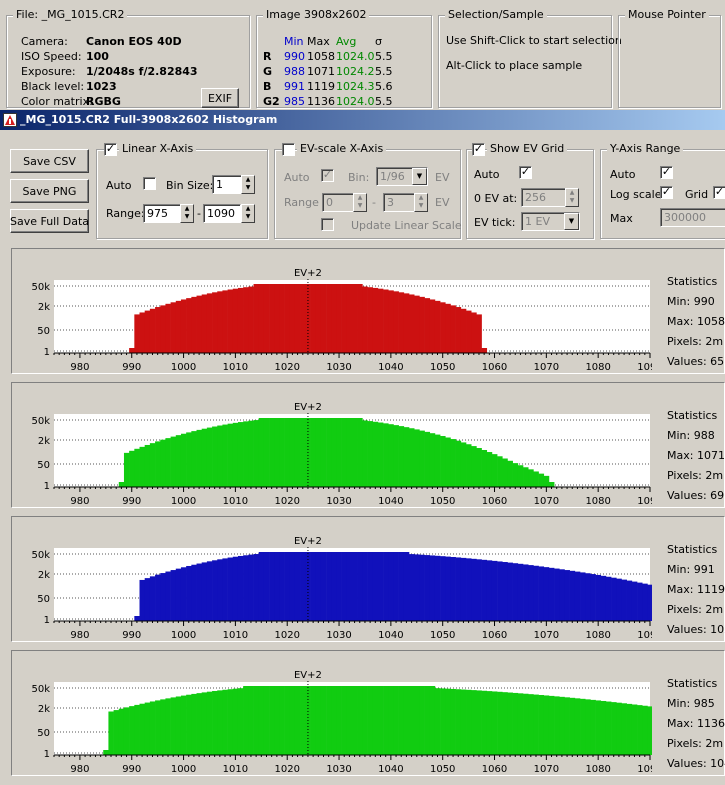 The width and height of the screenshot is (725, 785). I want to click on update-linear-scale-checkbox, so click(327, 224).